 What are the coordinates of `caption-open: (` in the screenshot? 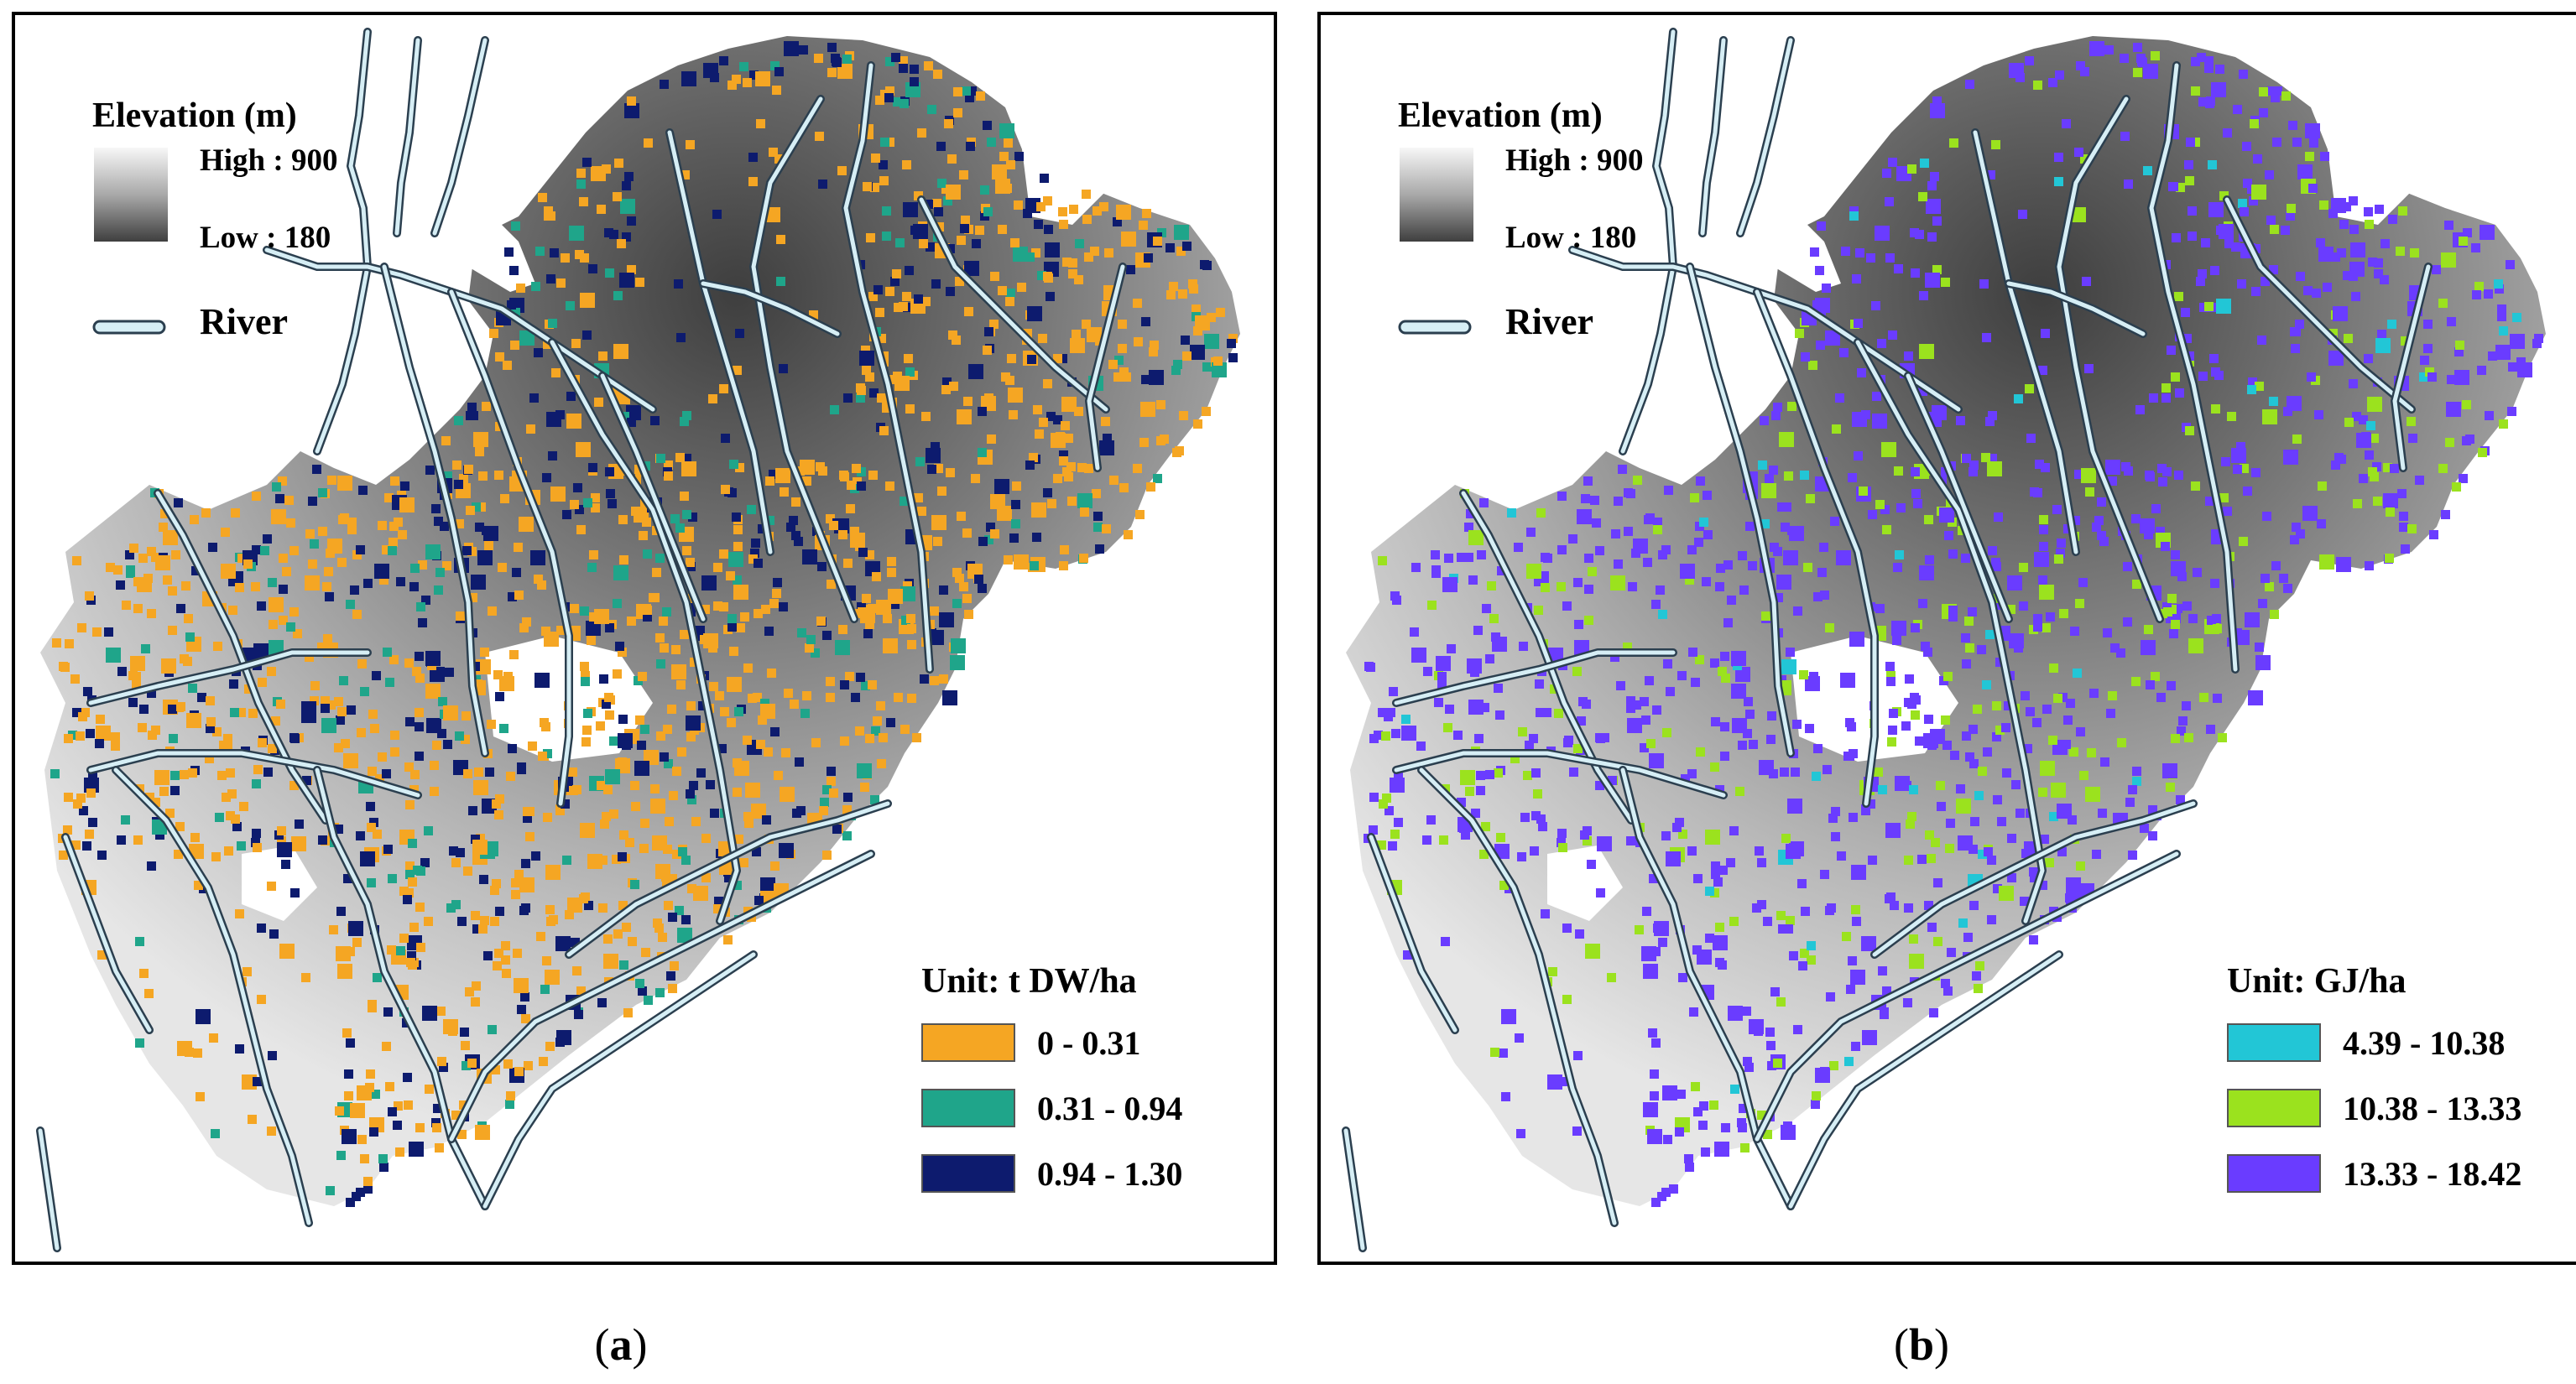 It's located at (602, 1344).